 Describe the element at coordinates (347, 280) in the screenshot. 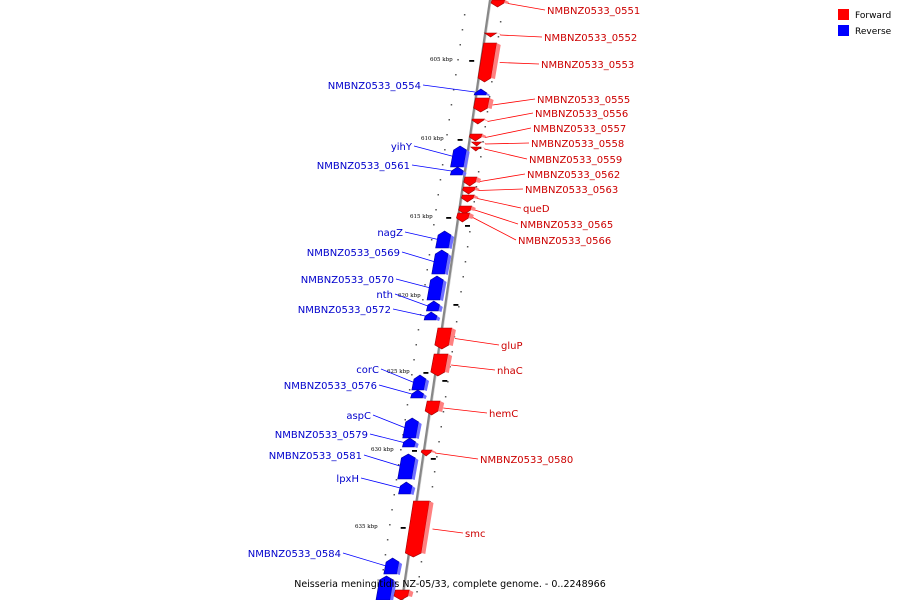

I see `reverse-gene-label: NMBNZ0533_0570` at that location.